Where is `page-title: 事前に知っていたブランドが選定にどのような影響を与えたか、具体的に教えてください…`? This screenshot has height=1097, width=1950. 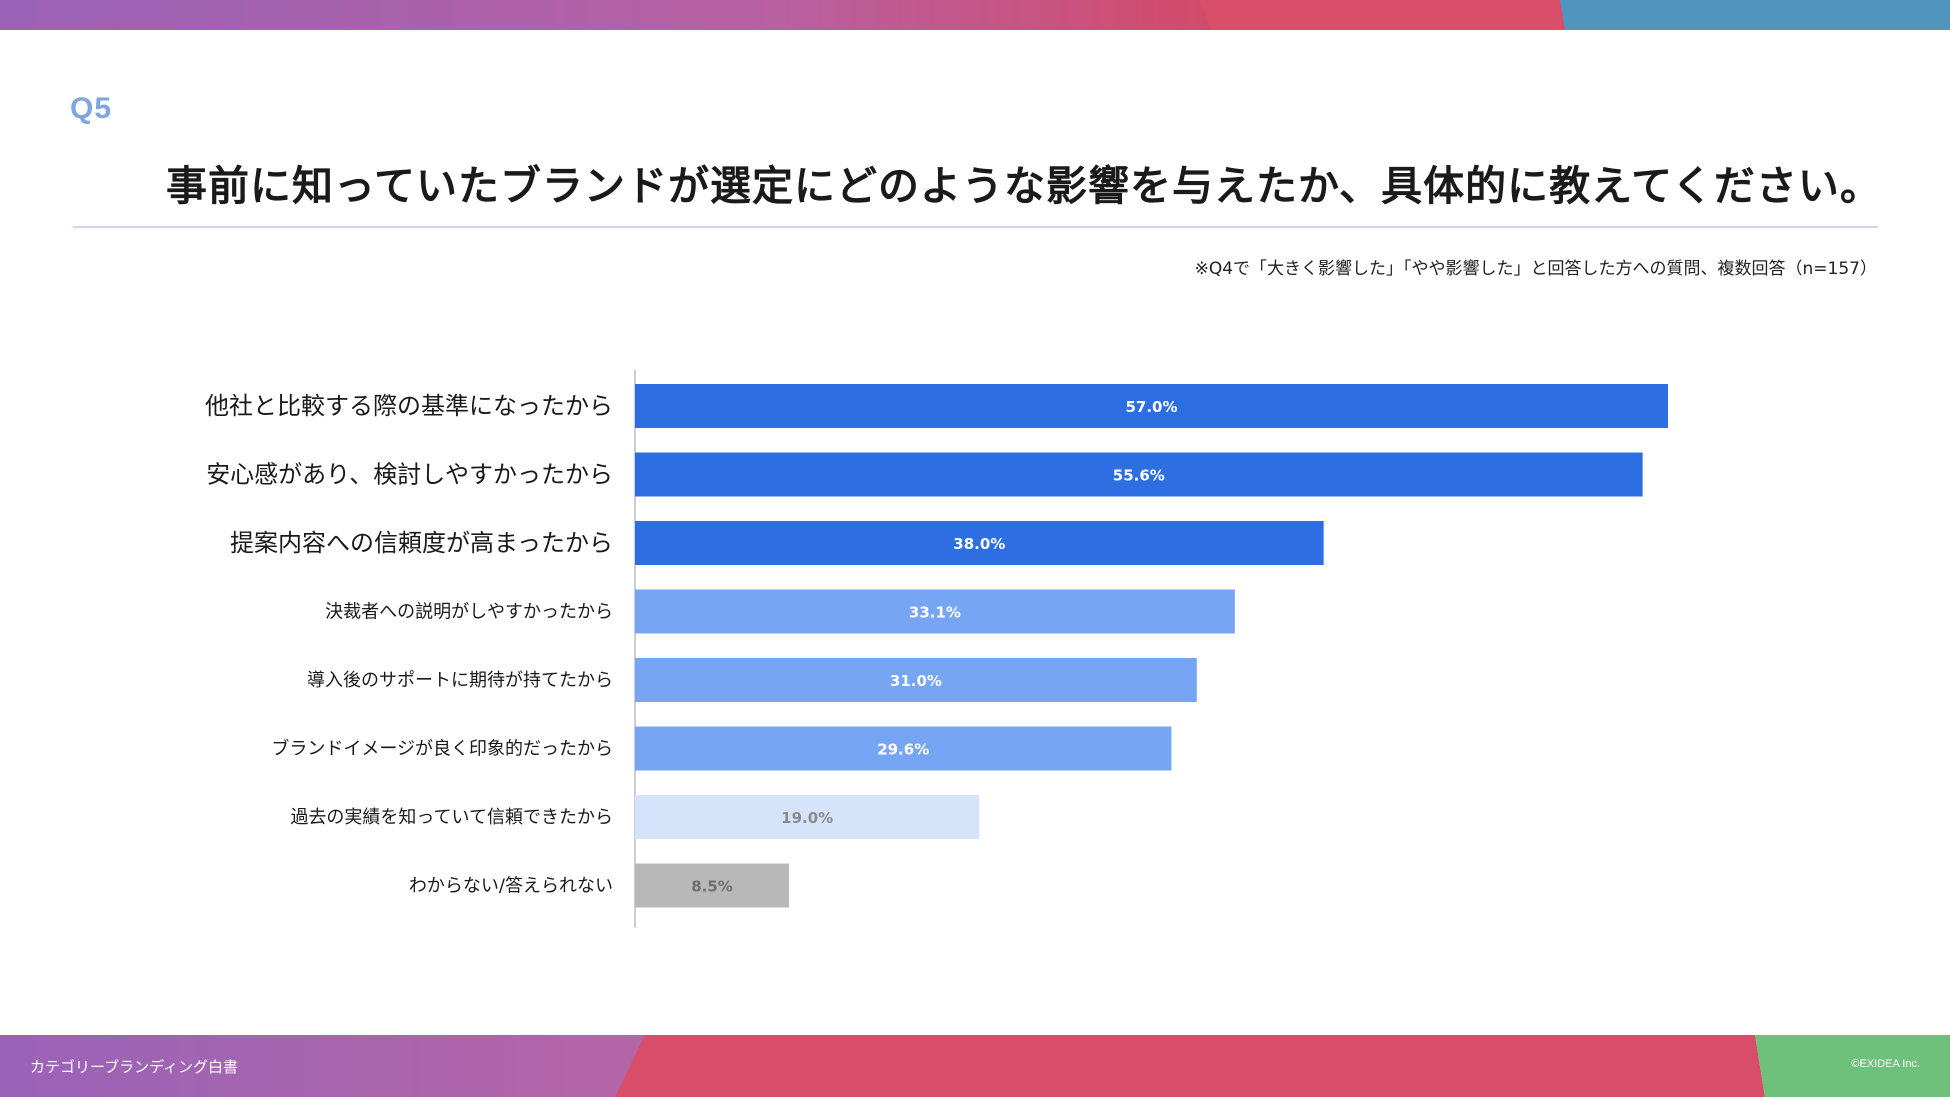 page-title: 事前に知っていたブランドが選定にどのような影響を与えたか、具体的に教えてください… is located at coordinates (1024, 186).